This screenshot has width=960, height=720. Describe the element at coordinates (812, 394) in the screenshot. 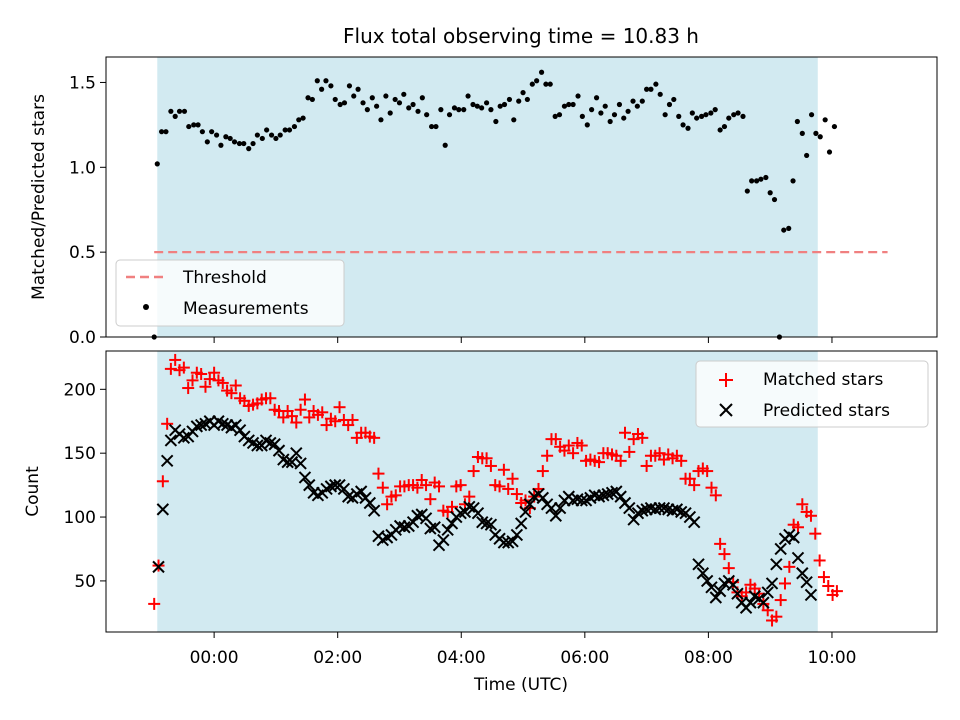

I see `bottom-legend-box` at that location.